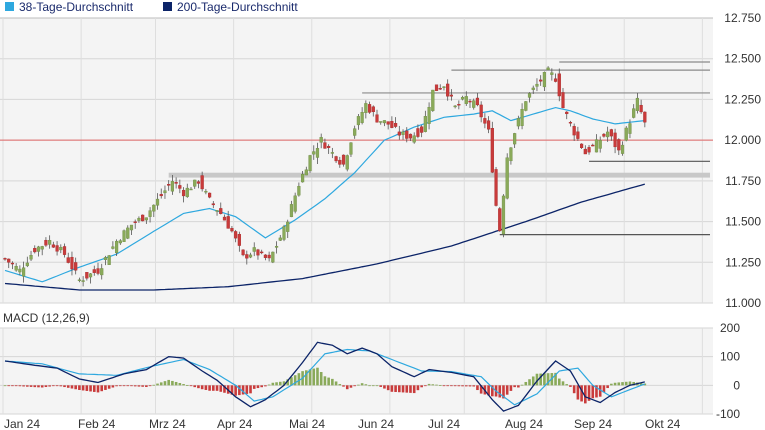 This screenshot has width=765, height=430. What do you see at coordinates (46, 318) in the screenshot?
I see `macd-title: MACD (12,26,9)` at bounding box center [46, 318].